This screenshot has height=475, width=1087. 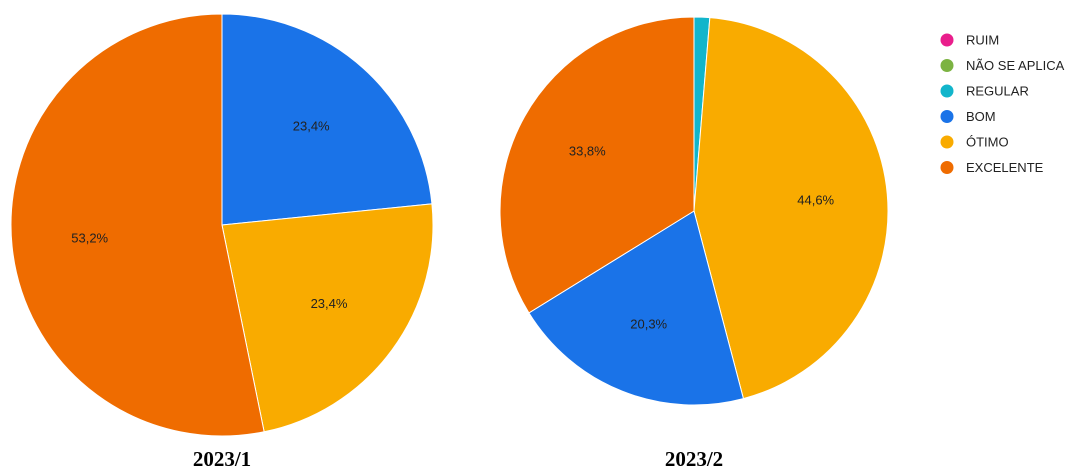 I want to click on slice-label-otimo: 23,4%, so click(x=329, y=303).